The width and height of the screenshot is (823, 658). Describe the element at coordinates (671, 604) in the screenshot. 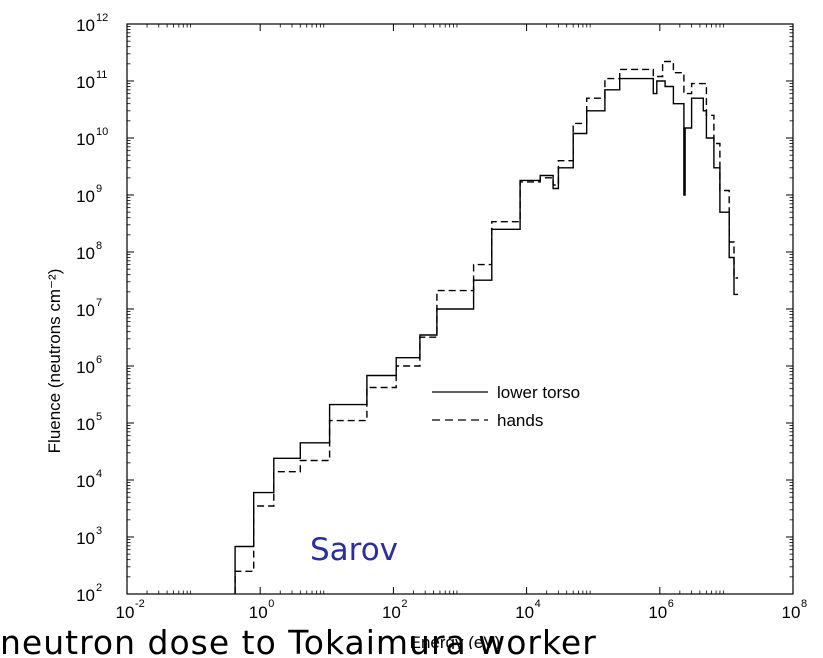

I see `x-tick-exponent: 6` at that location.